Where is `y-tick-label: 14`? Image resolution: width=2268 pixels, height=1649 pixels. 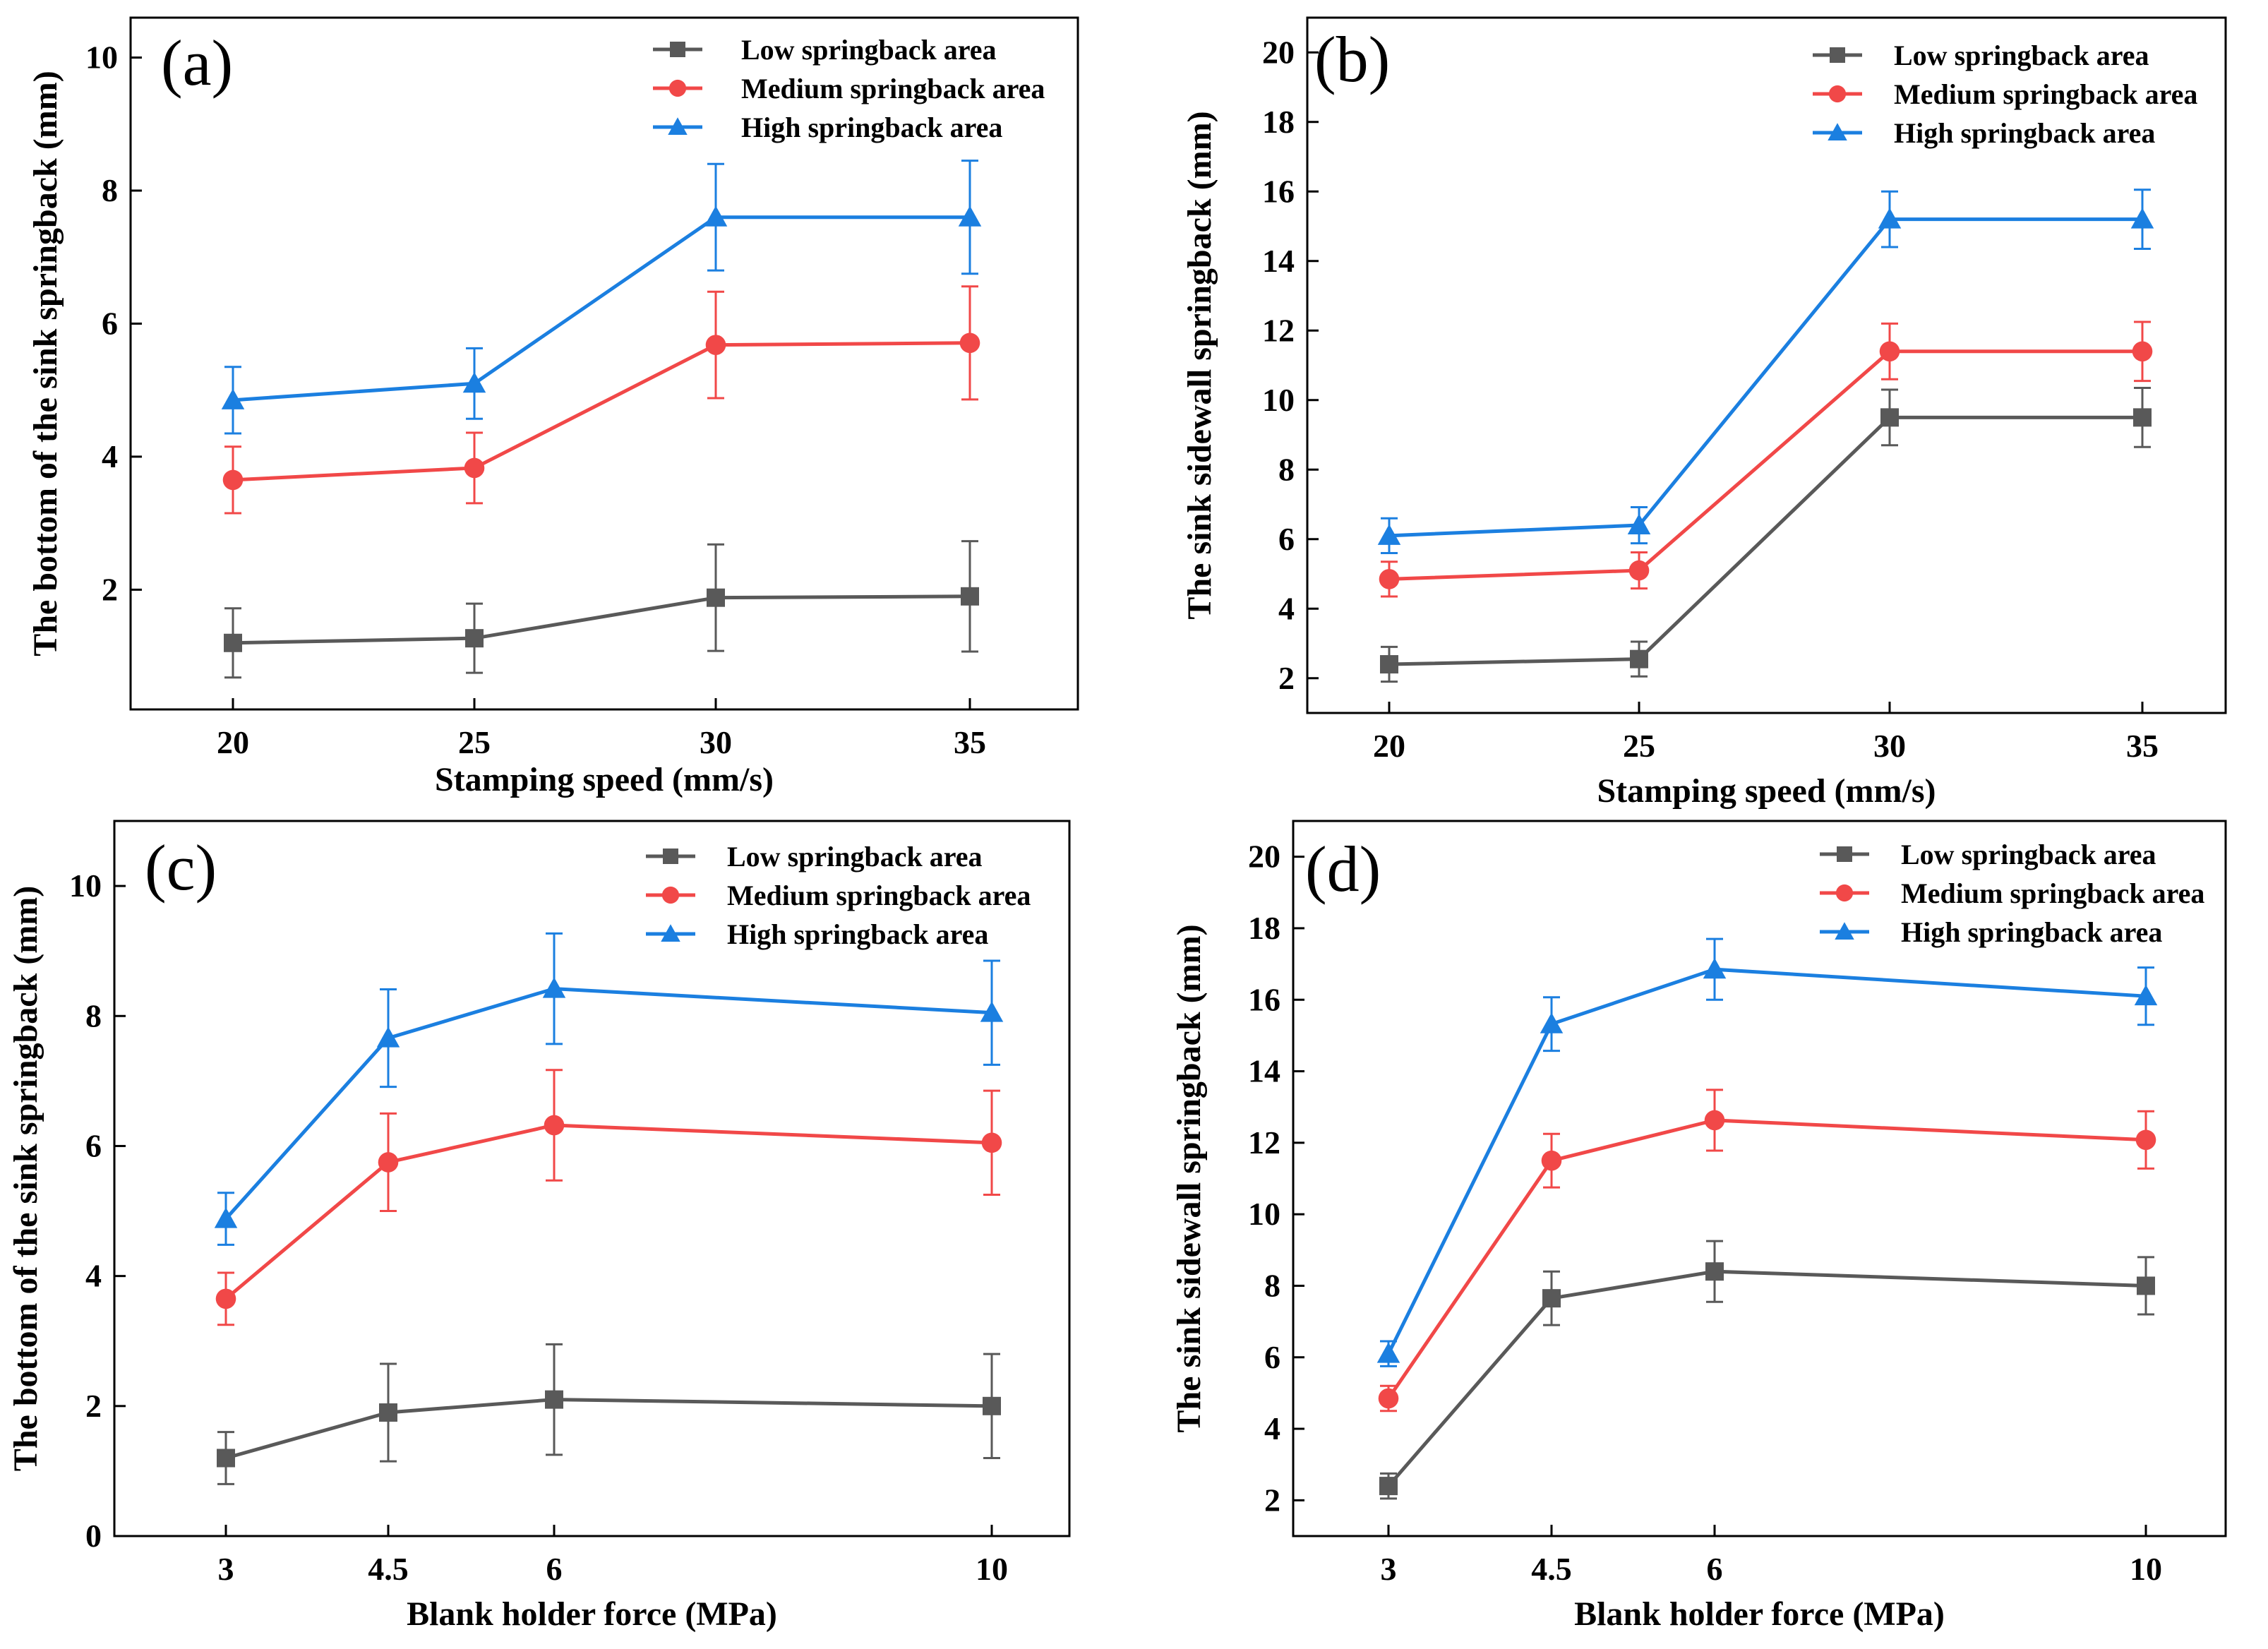
y-tick-label: 14 is located at coordinates (1264, 1071).